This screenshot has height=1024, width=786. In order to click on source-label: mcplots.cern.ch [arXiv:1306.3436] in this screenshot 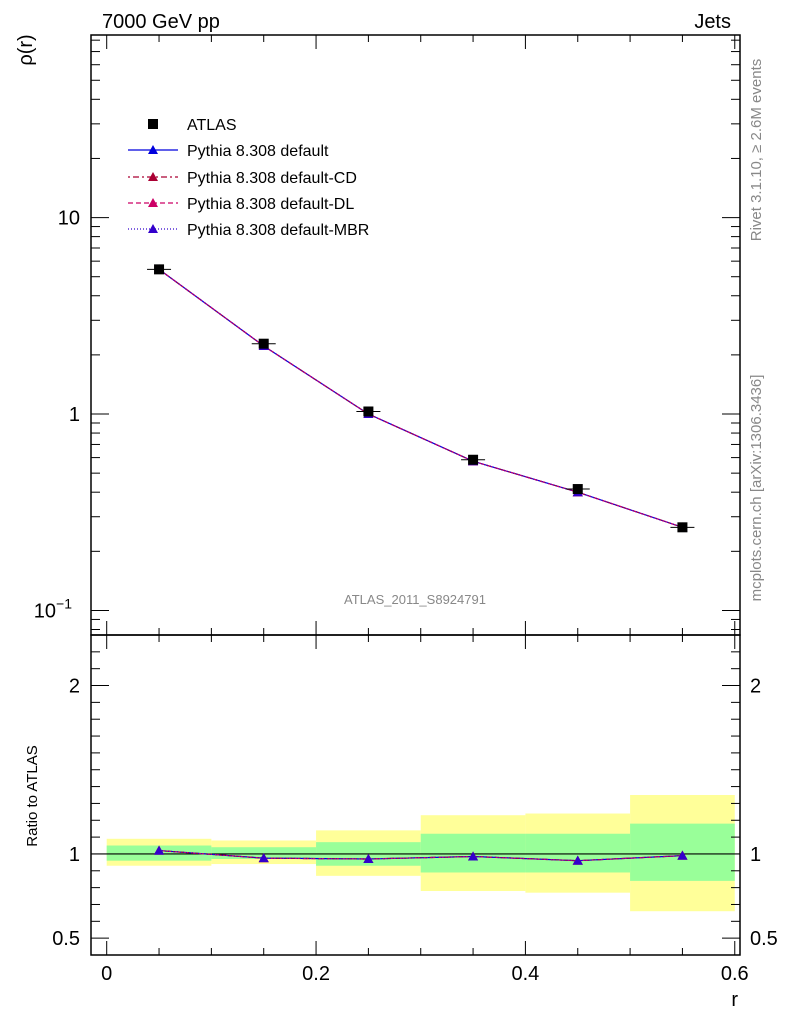, I will do `click(756, 488)`.